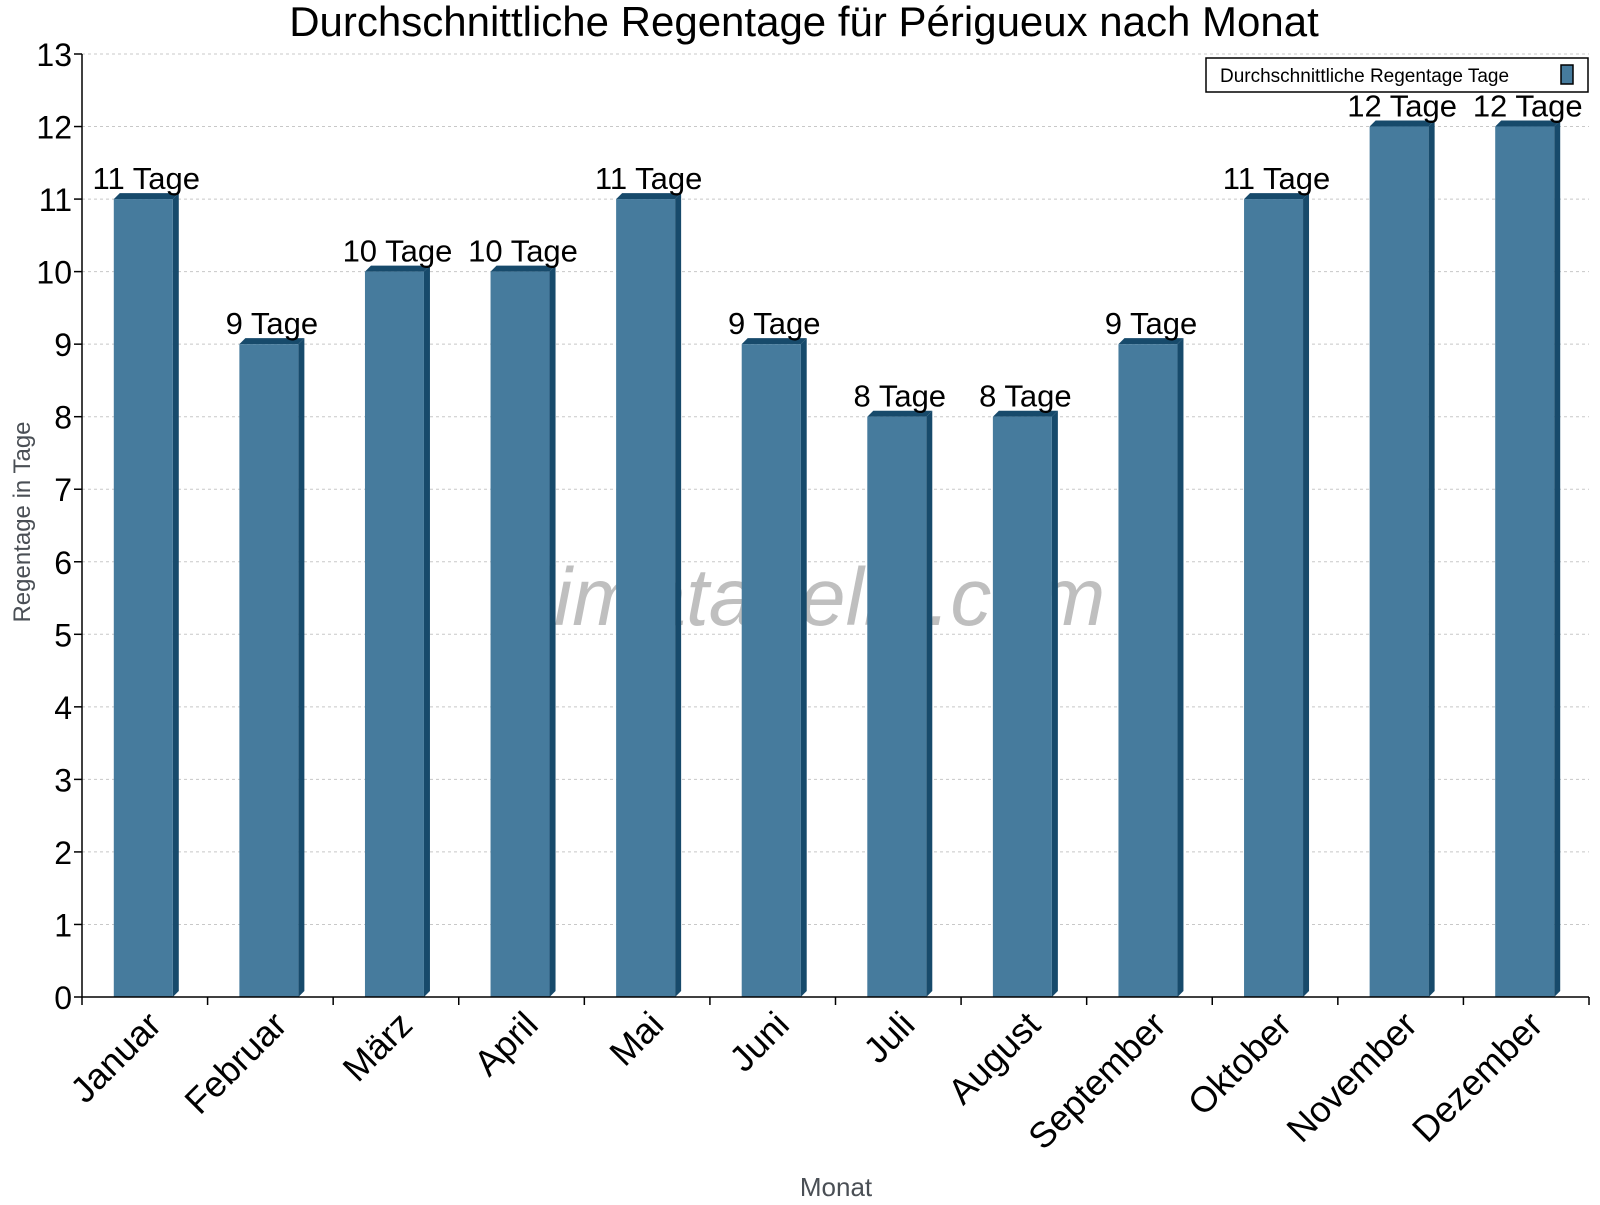 This screenshot has height=1205, width=1600. Describe the element at coordinates (63, 563) in the screenshot. I see `y-tick-label: 6` at that location.